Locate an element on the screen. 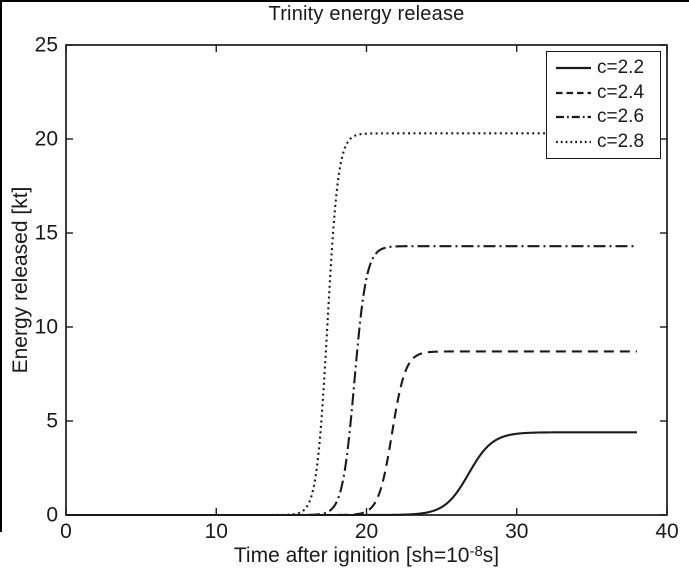  x-axis-label: Time after ignition [sh=10-8s] is located at coordinates (366, 555).